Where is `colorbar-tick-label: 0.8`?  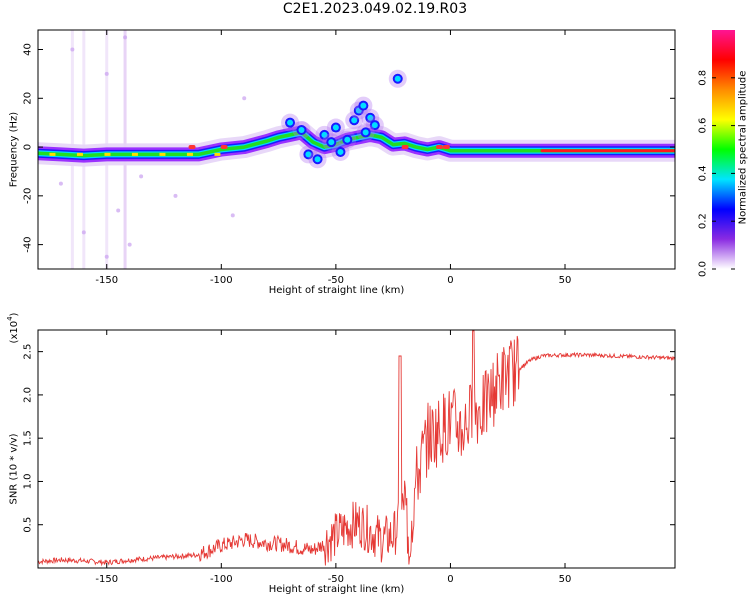 colorbar-tick-label: 0.8 is located at coordinates (703, 78).